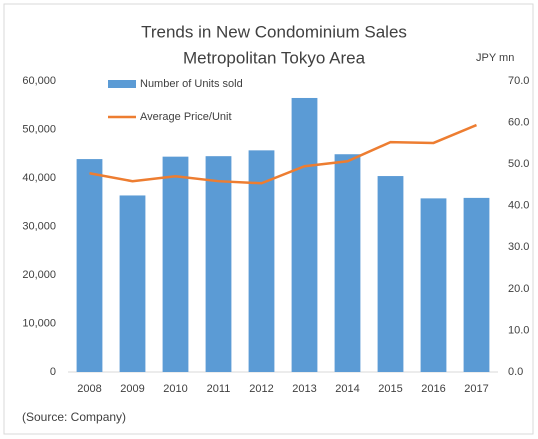 Image resolution: width=538 pixels, height=439 pixels. What do you see at coordinates (39, 129) in the screenshot?
I see `y-tick-label: 50,000` at bounding box center [39, 129].